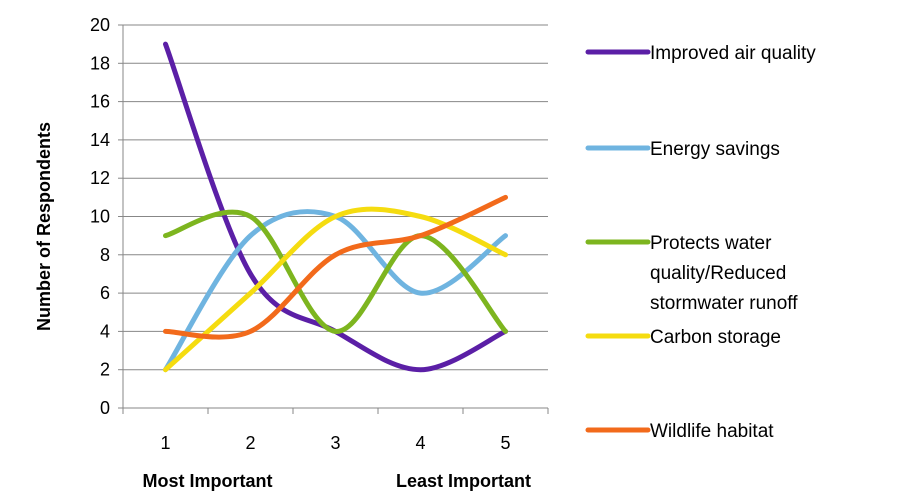 The image size is (898, 496). I want to click on y-tick-label: 14, so click(100, 140).